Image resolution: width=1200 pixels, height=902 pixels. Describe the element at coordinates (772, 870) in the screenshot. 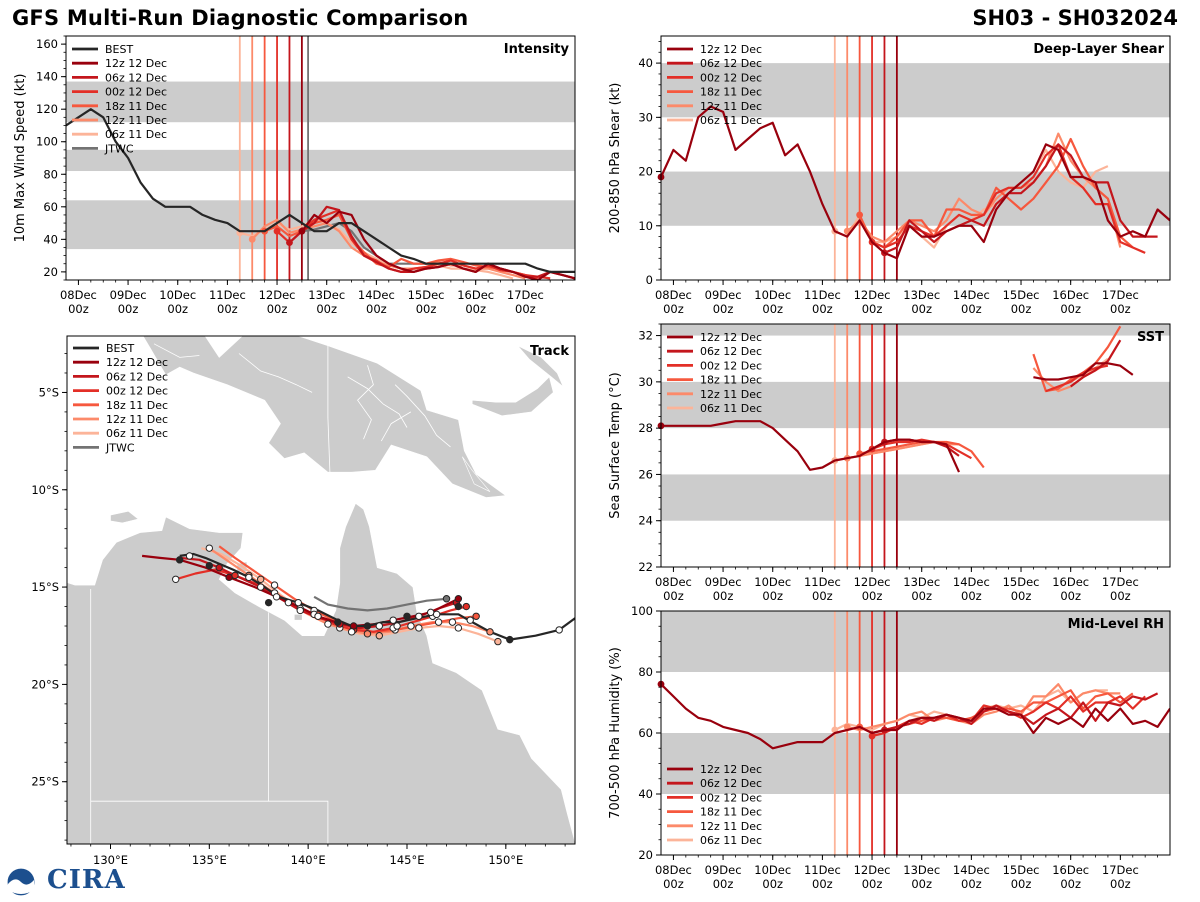

I see `rh-x-tick-label-date: 10Dec` at that location.